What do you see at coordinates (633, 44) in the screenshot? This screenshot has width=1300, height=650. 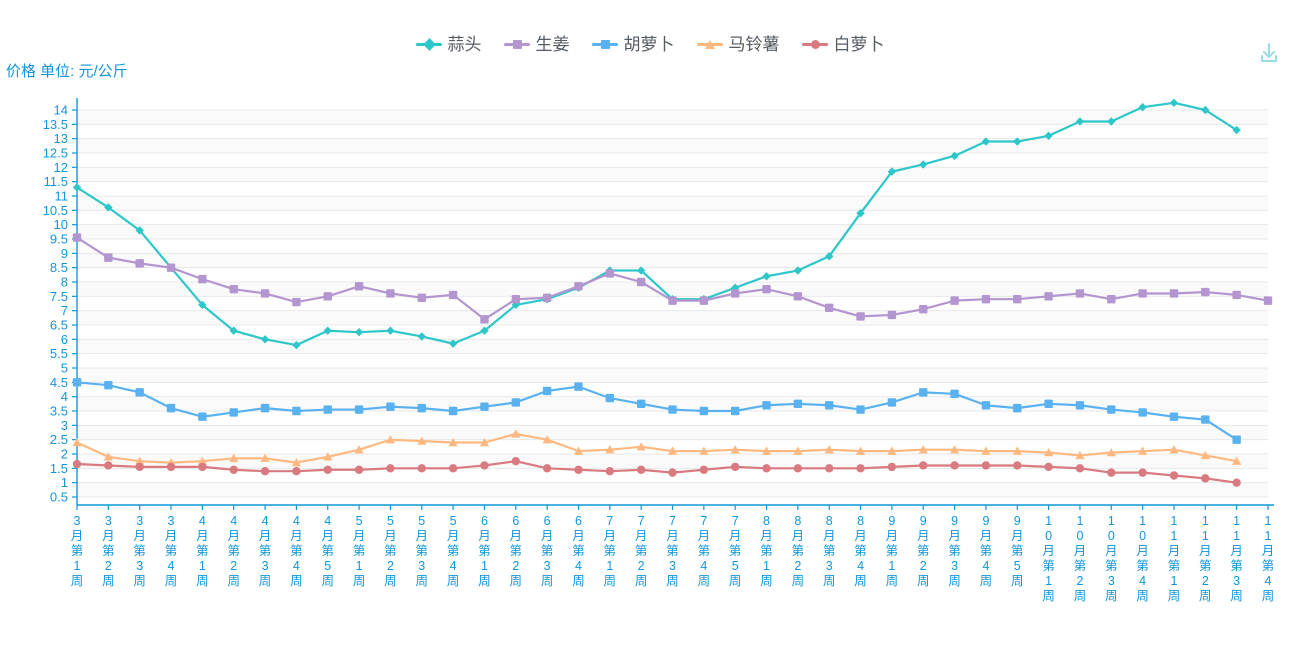 I see `legend-item-胡萝卜: 胡萝卜` at bounding box center [633, 44].